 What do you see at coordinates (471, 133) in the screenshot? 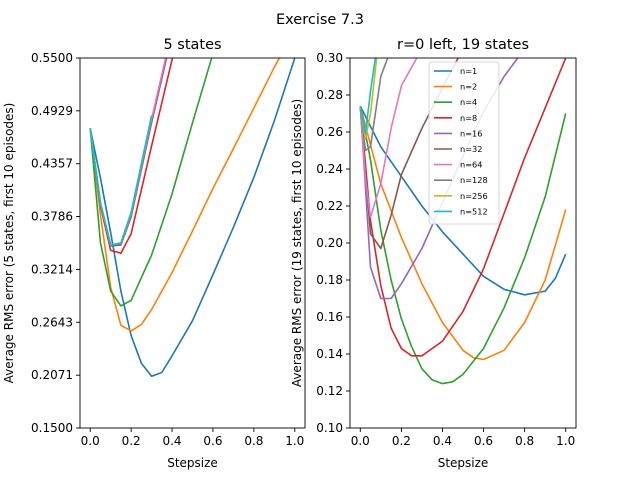
I see `legend-label: n=16` at bounding box center [471, 133].